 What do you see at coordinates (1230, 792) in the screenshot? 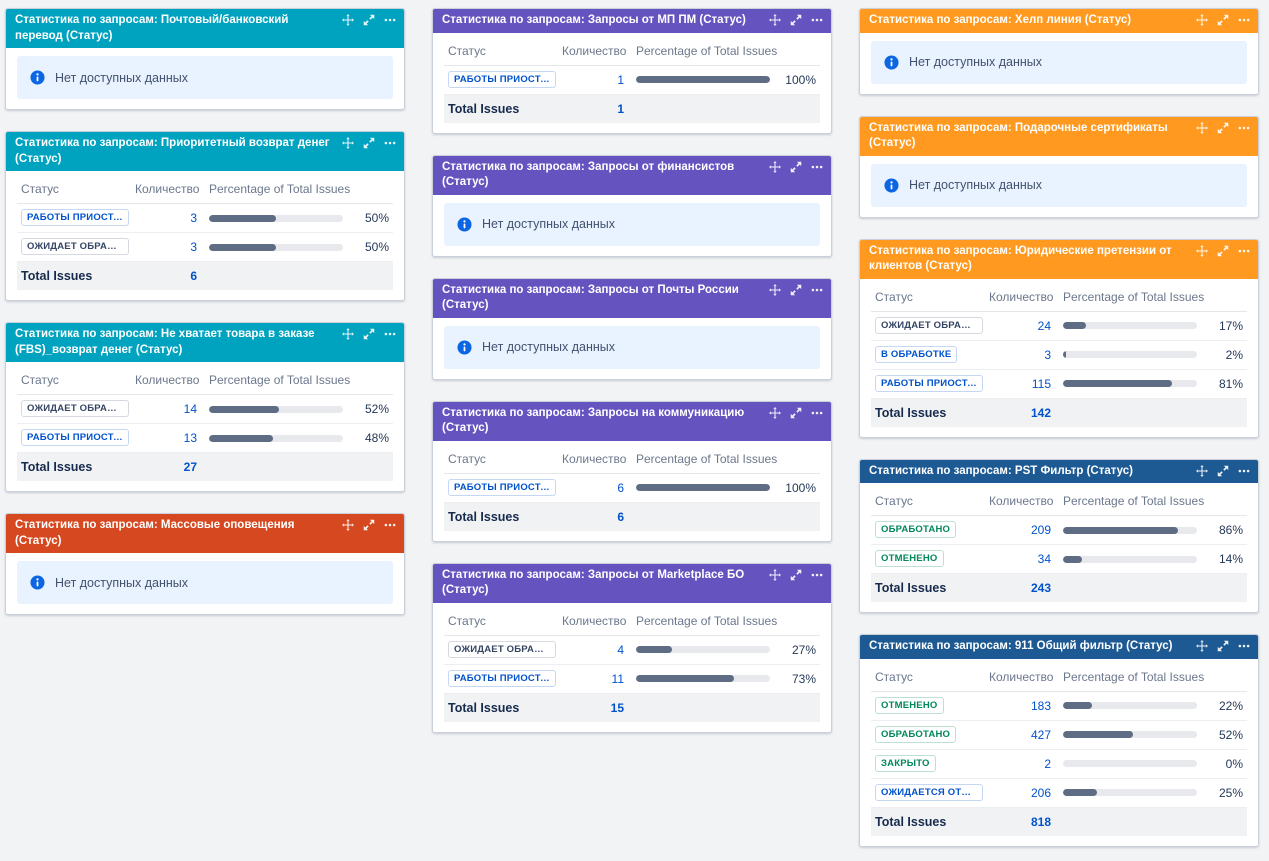
I see `percentage-value: 25%` at bounding box center [1230, 792].